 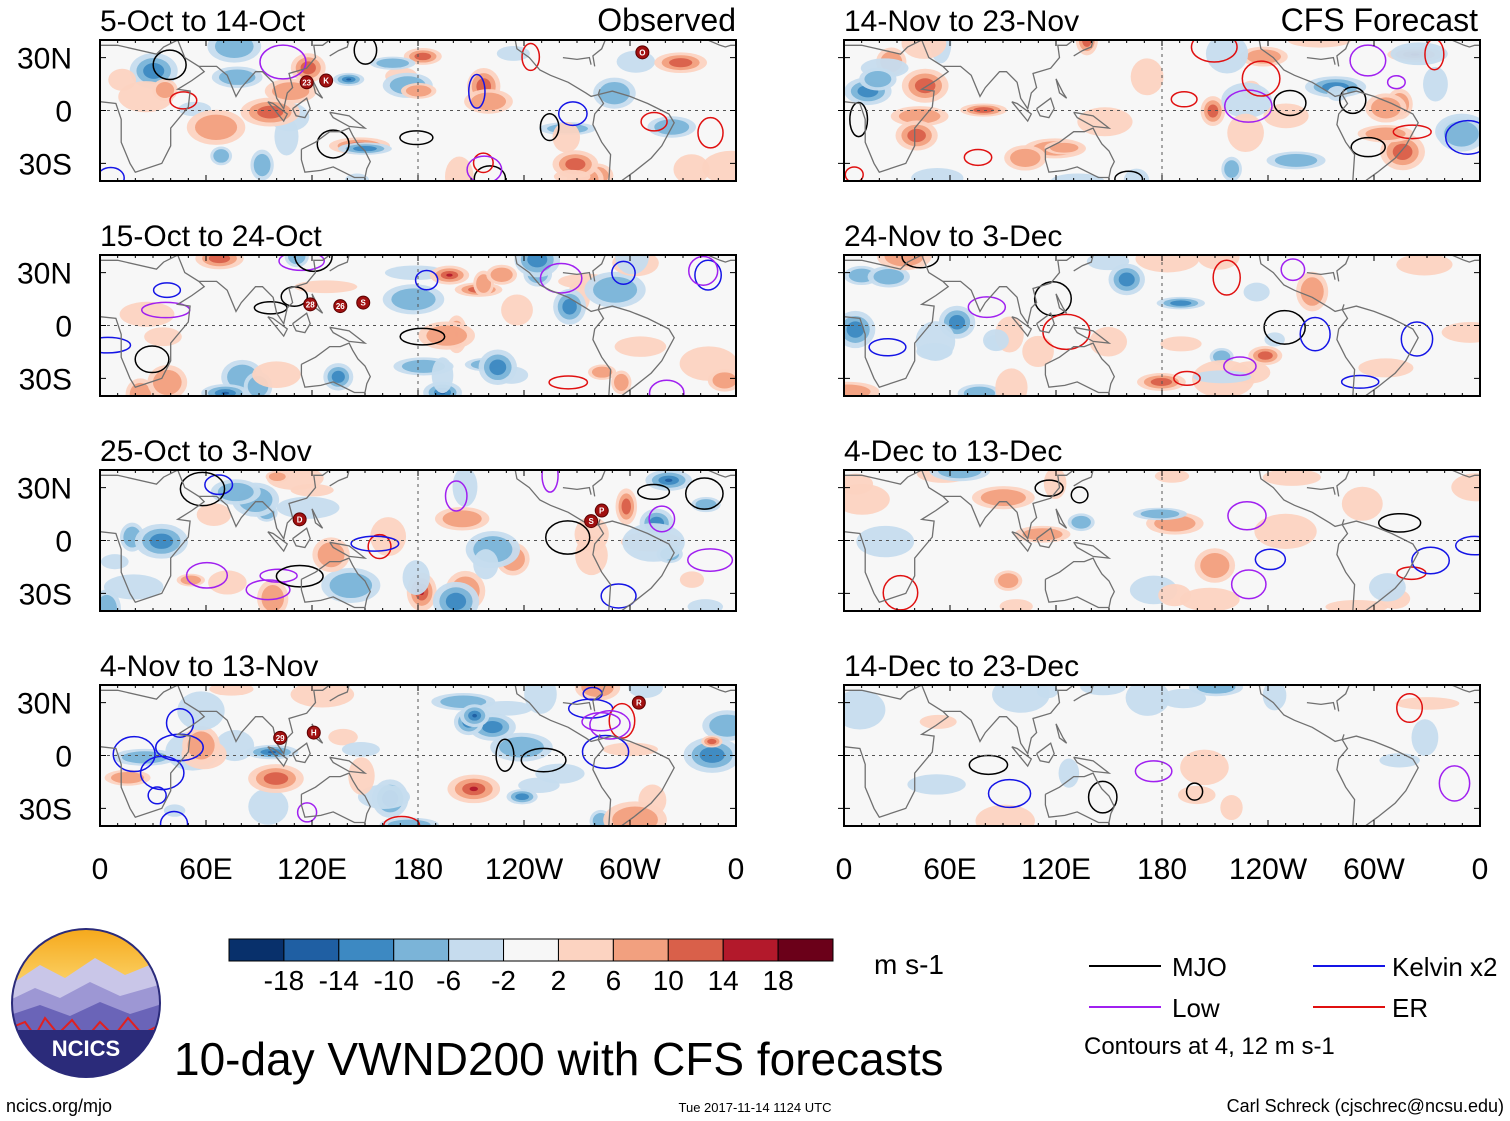 I want to click on storm-marker: O, so click(x=642, y=52).